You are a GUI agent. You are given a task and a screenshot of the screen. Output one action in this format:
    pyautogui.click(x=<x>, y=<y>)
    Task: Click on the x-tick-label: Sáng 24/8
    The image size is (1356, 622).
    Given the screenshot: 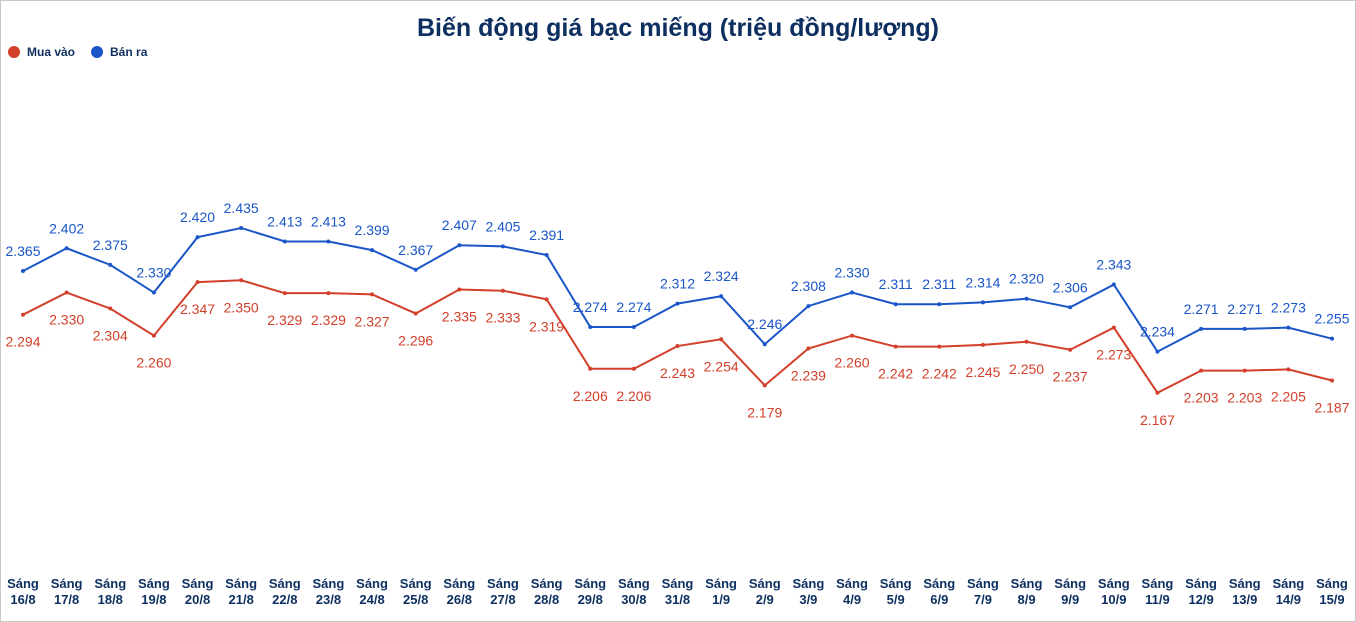 What is the action you would take?
    pyautogui.click(x=372, y=591)
    